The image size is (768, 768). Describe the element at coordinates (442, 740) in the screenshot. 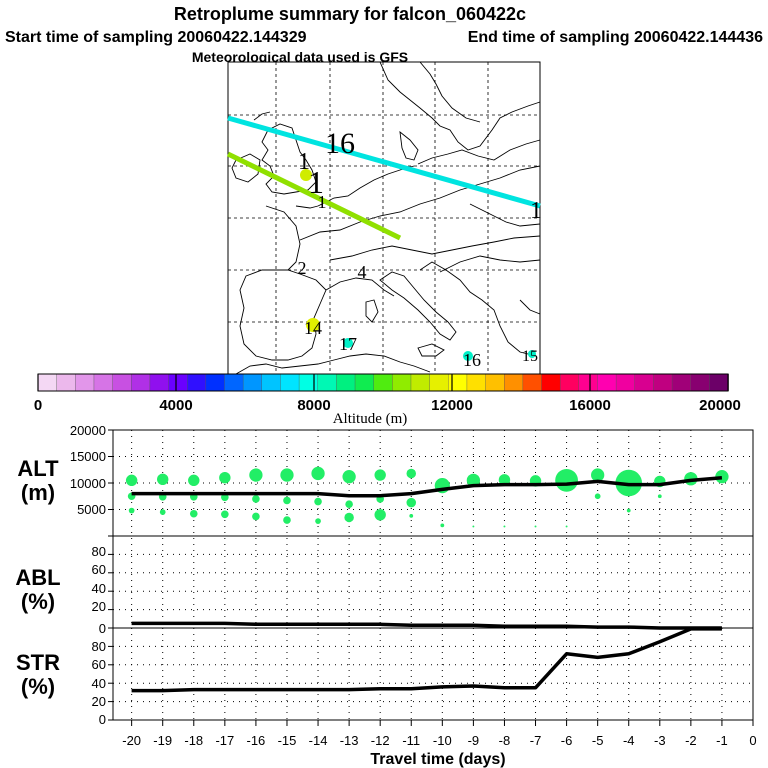

I see `x-tick-label: -10` at that location.